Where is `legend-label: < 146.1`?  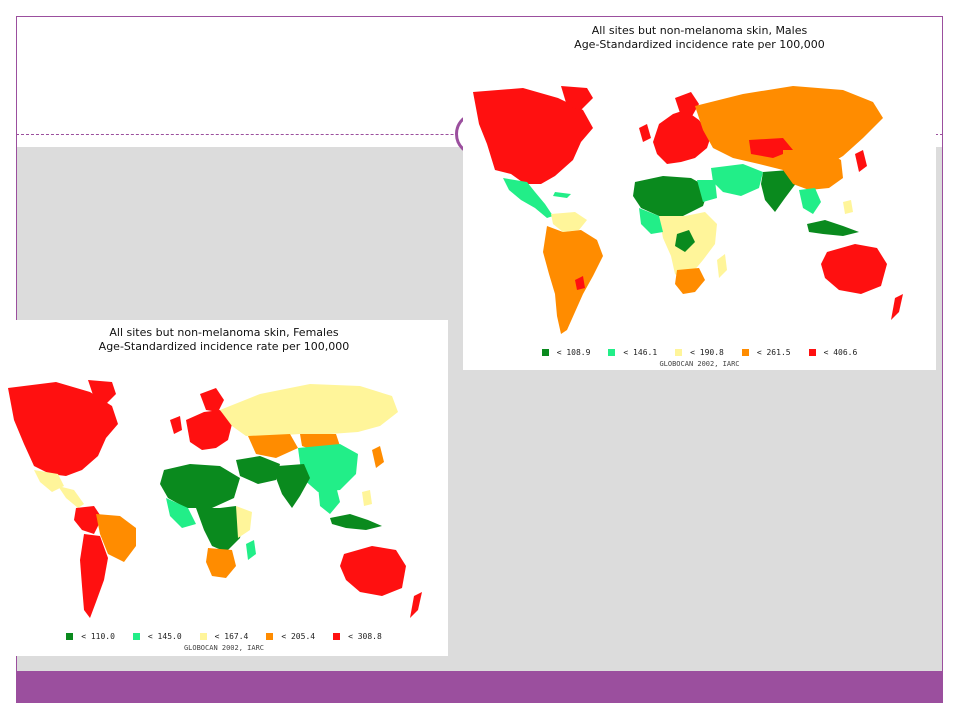 legend-label: < 146.1 is located at coordinates (640, 352).